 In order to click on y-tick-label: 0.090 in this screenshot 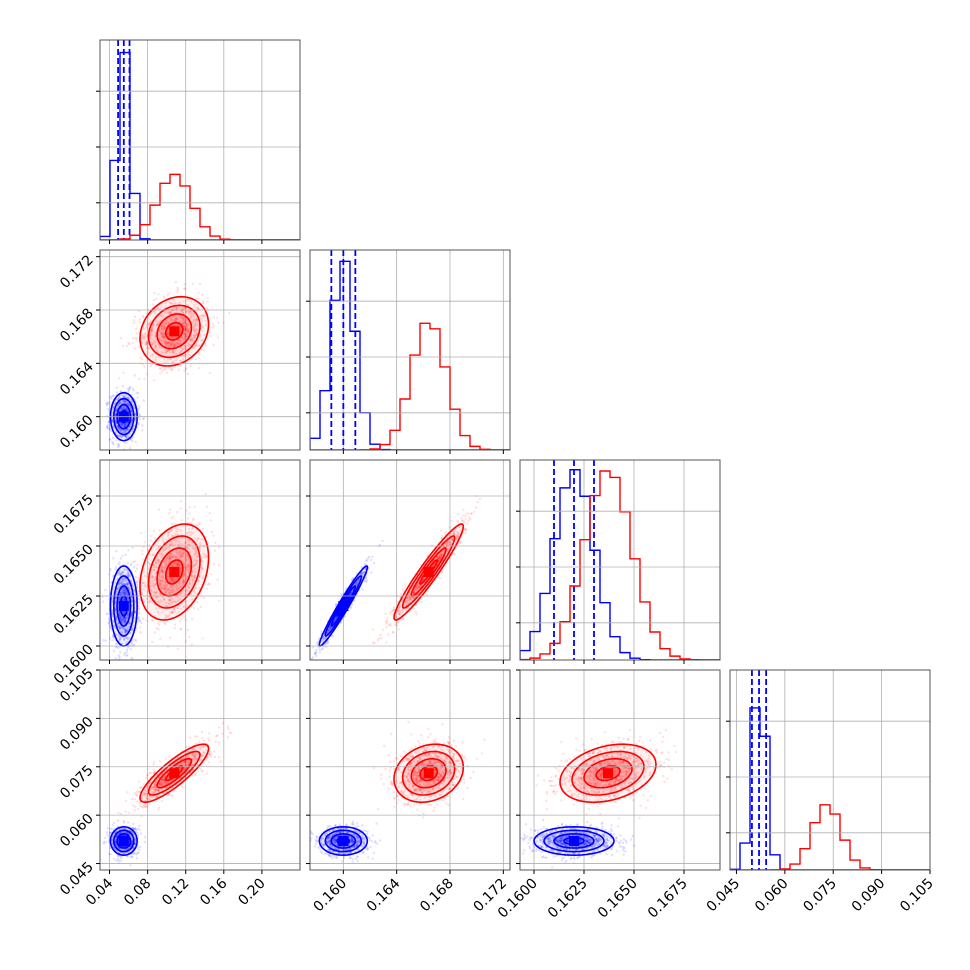, I will do `click(77, 734)`.